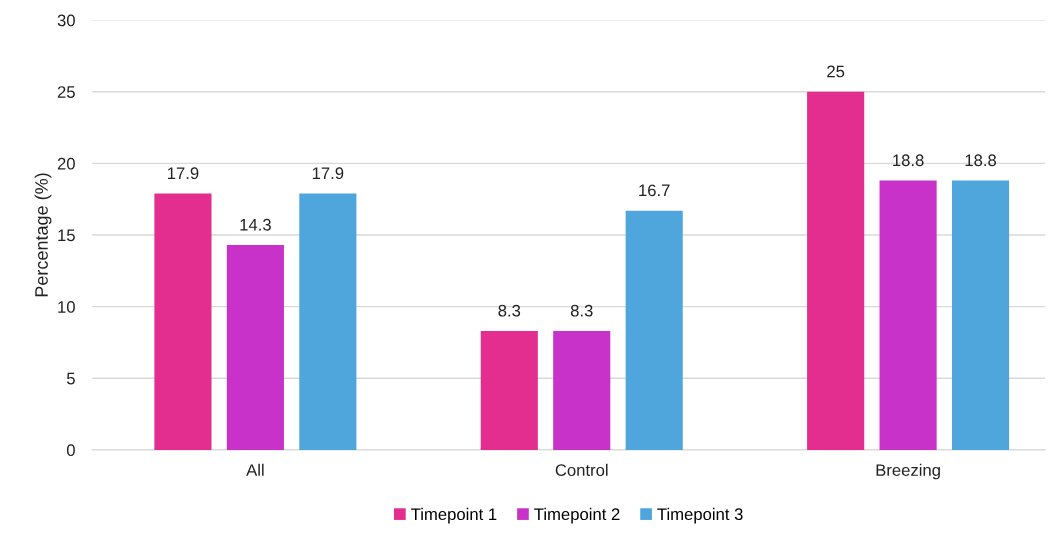  What do you see at coordinates (577, 515) in the screenshot?
I see `legend-label: Timepoint 2` at bounding box center [577, 515].